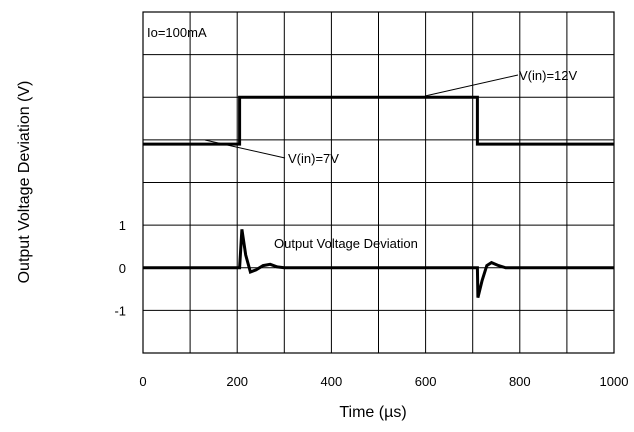 This screenshot has height=432, width=634. Describe the element at coordinates (313, 158) in the screenshot. I see `input-low-annotation: V(in)=7V` at that location.